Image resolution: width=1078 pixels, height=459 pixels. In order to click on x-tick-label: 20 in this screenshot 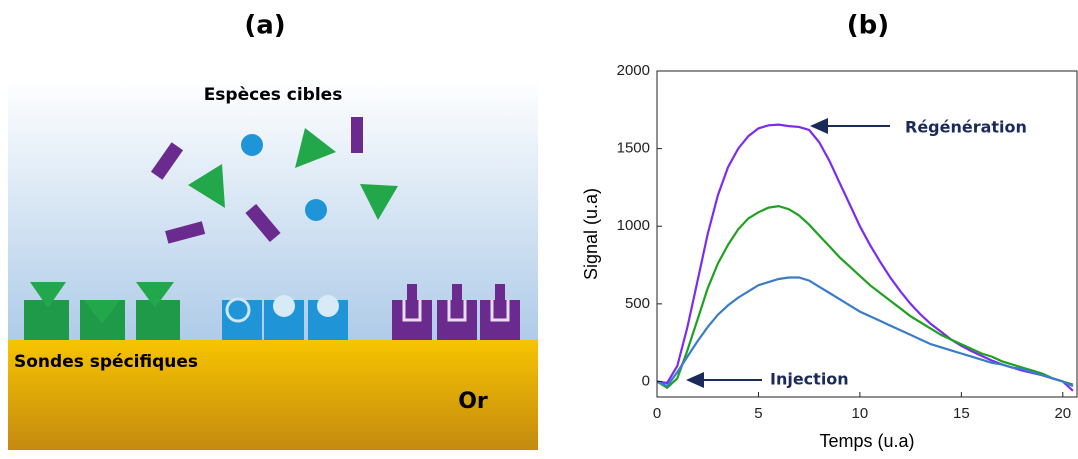, I will do `click(1062, 413)`.